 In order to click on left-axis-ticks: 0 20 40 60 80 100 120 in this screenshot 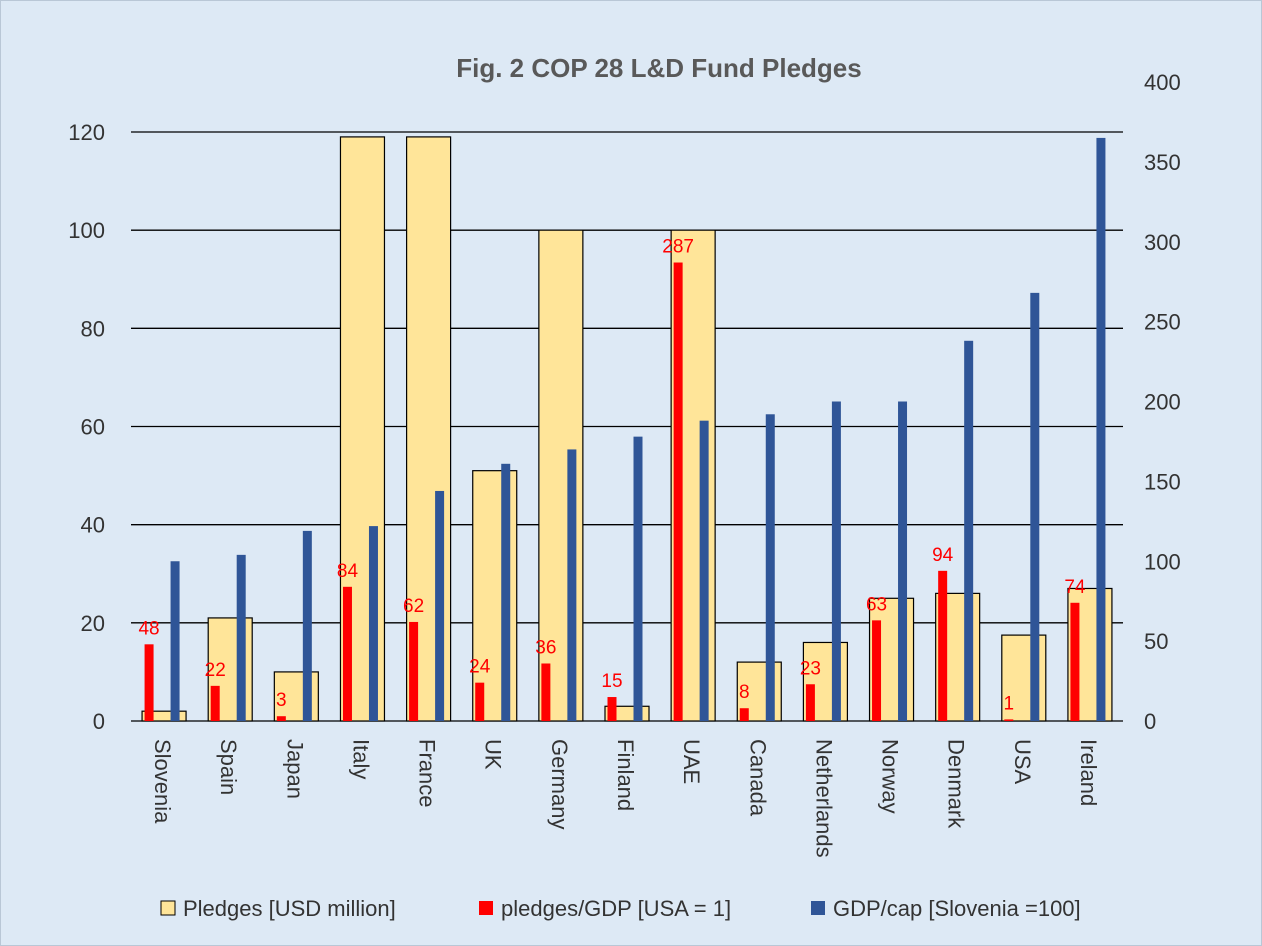, I will do `click(86, 427)`.